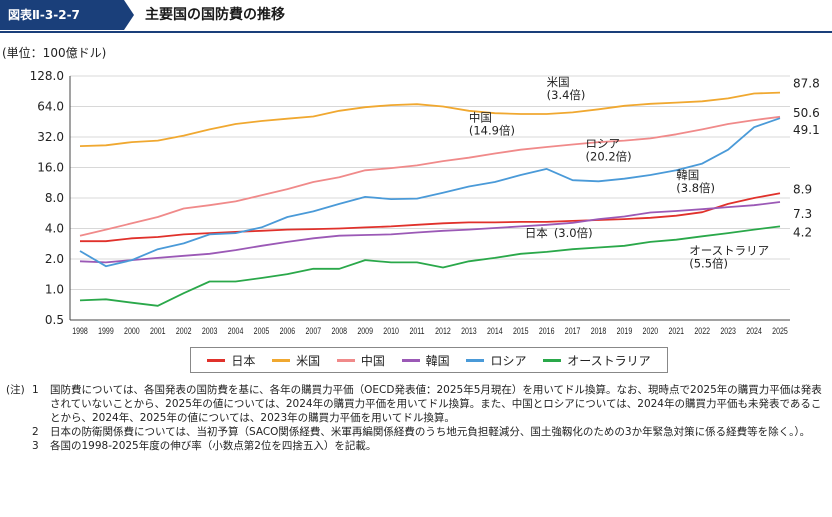  I want to click on x-tick-label: 2006, so click(288, 331).